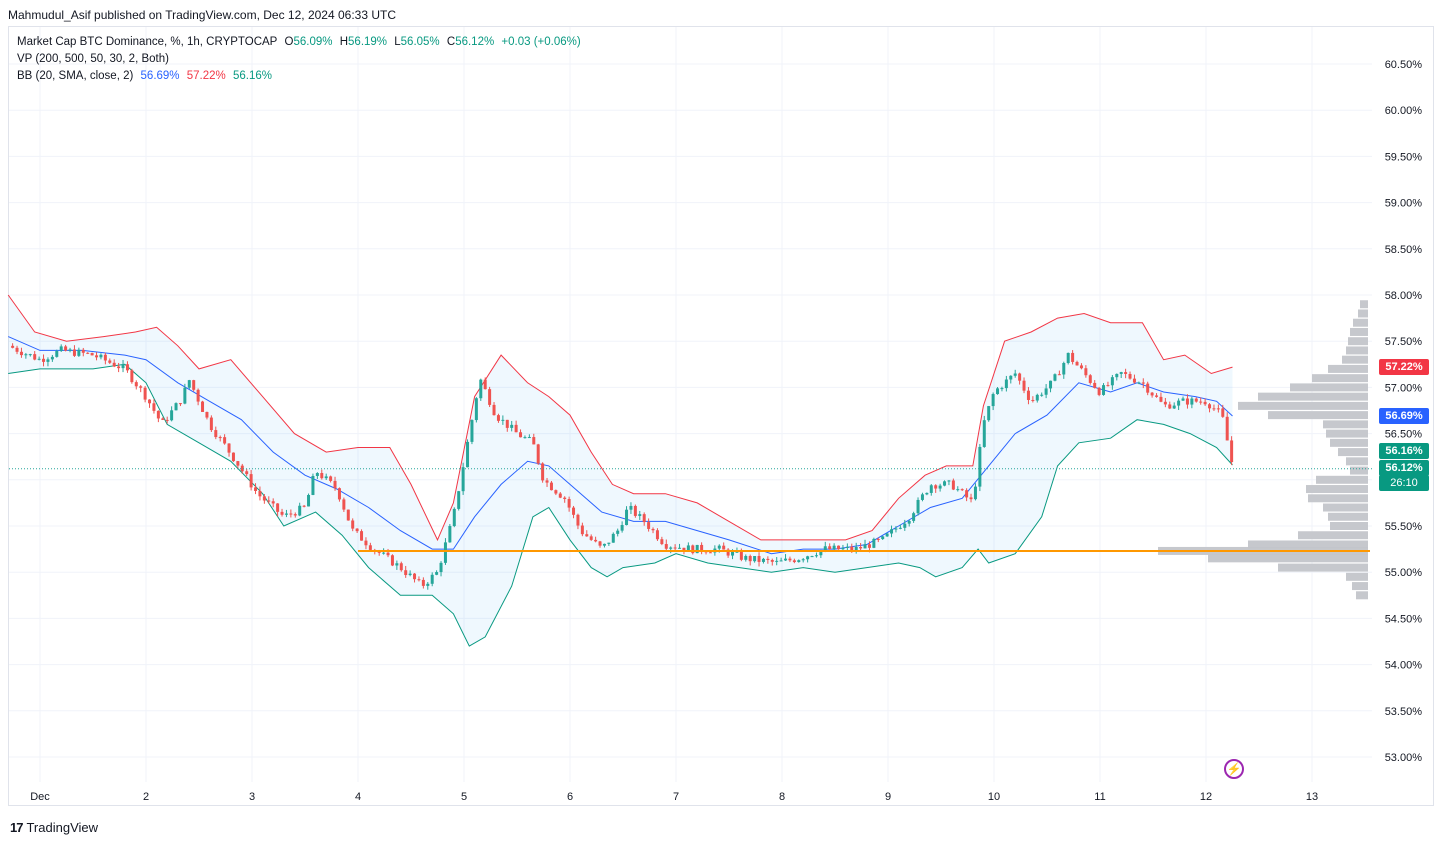  I want to click on x-tick-label: 9, so click(888, 797).